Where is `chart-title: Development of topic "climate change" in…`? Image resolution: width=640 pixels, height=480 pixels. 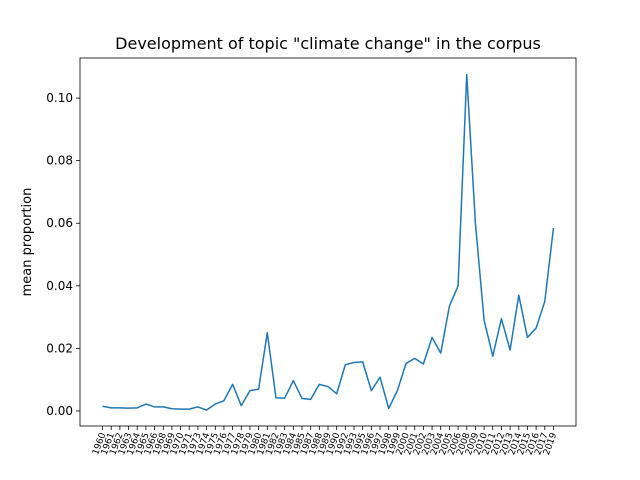
chart-title: Development of topic "climate change" in… is located at coordinates (328, 43).